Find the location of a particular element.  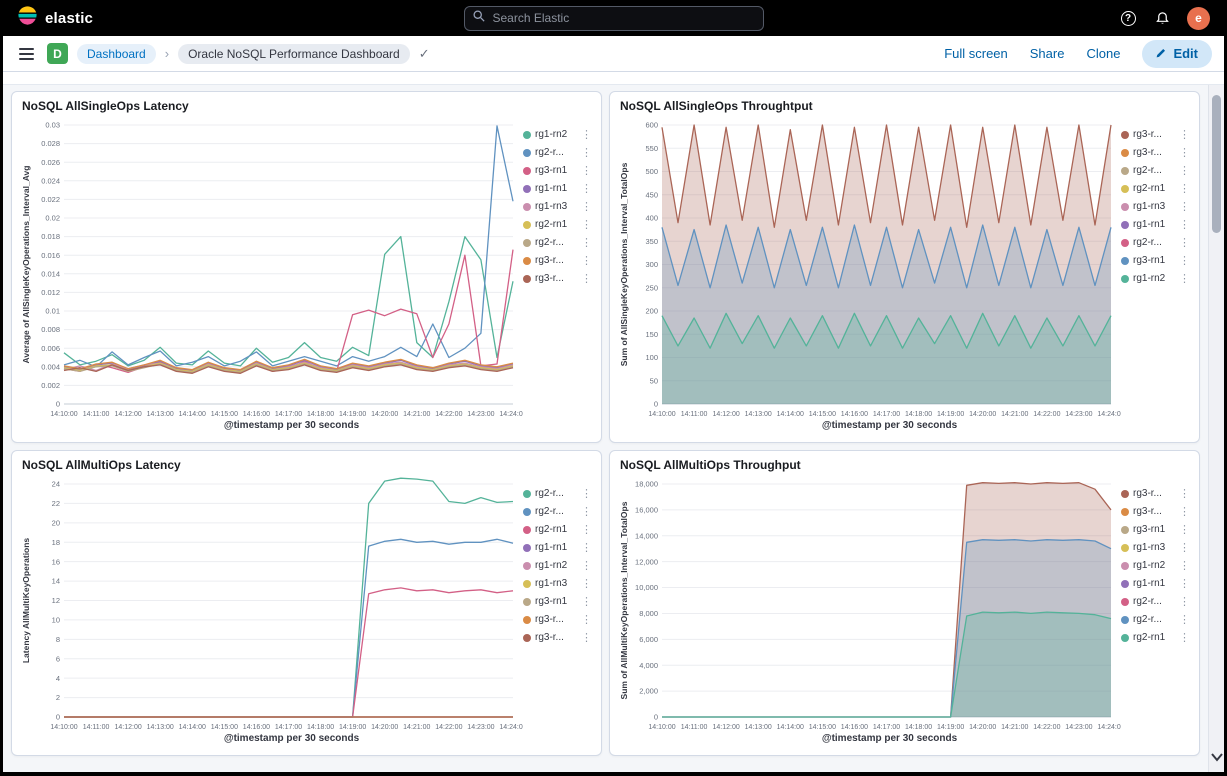

scrollbar-thumb is located at coordinates (1216, 164).